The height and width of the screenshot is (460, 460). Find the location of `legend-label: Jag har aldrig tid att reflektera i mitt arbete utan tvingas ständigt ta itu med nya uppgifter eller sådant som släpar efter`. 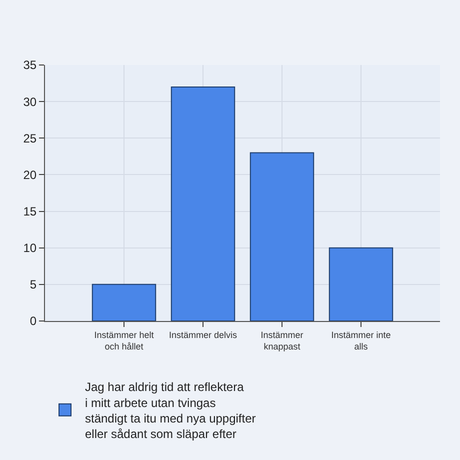

legend-label: Jag har aldrig tid att reflektera i mitt arbete utan tvingas ständigt ta itu med nya uppgifter eller sådant som släpar efter is located at coordinates (170, 410).